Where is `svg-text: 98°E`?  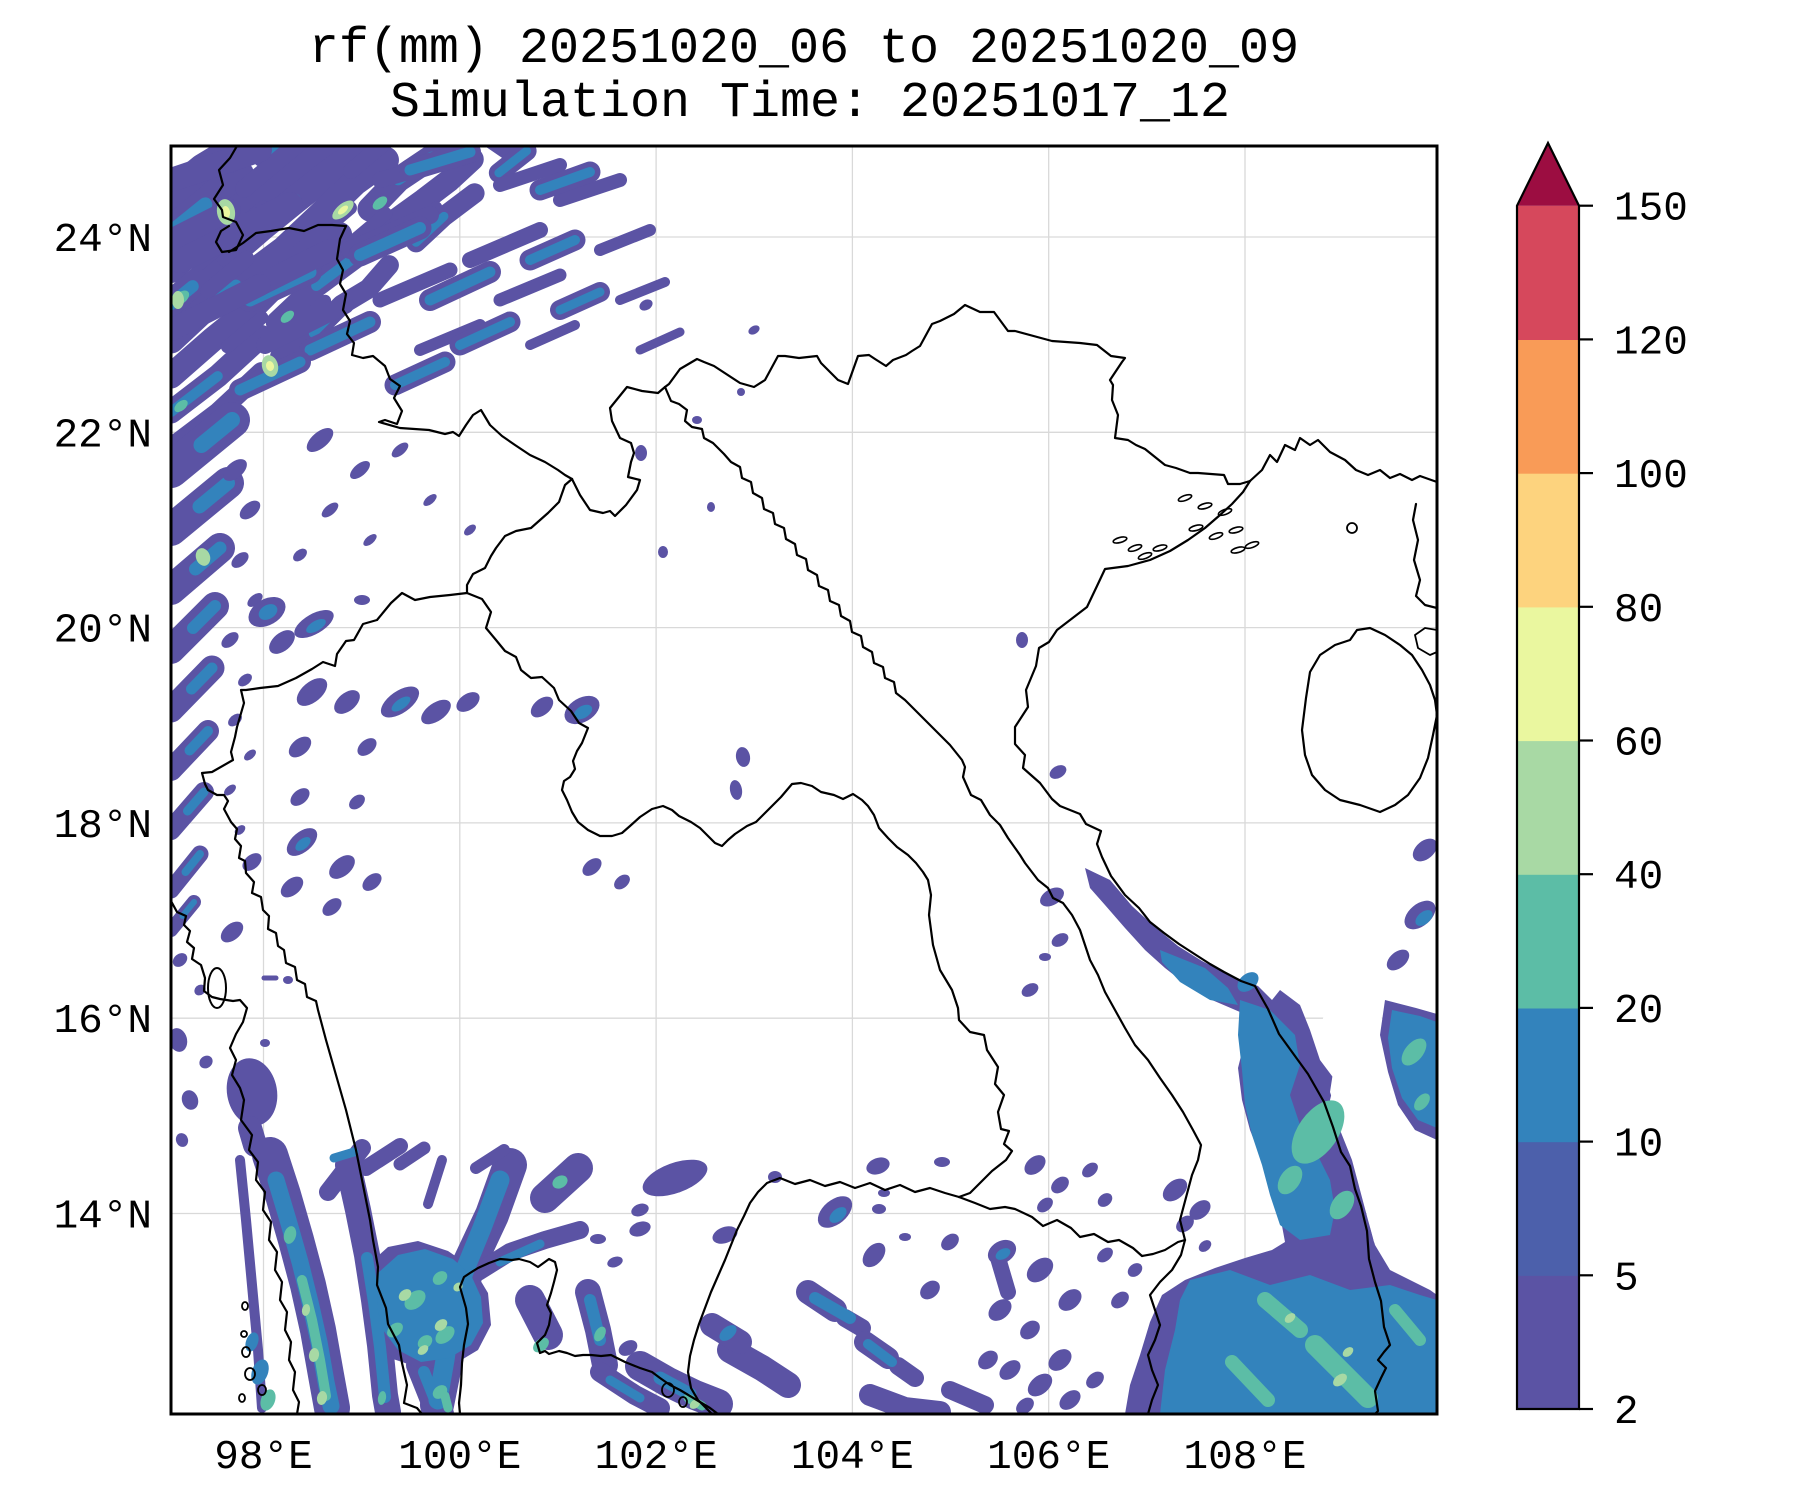 svg-text: 98°E is located at coordinates (263, 1458).